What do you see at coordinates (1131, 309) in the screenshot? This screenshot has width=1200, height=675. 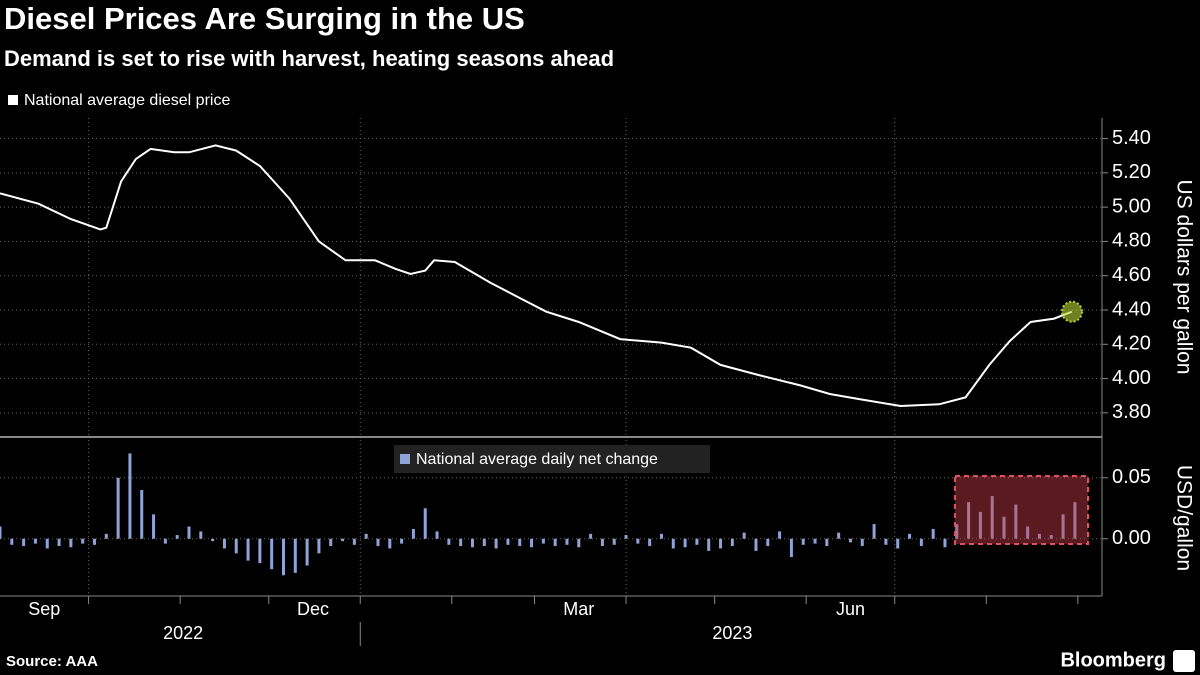 I see `y-tick-label: 4.40` at bounding box center [1131, 309].